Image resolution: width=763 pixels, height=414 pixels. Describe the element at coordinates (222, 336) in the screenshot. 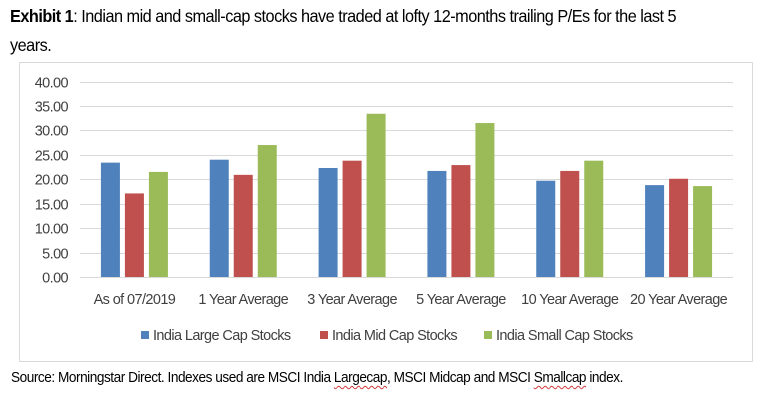

I see `legend-label: India Large Cap Stocks` at that location.